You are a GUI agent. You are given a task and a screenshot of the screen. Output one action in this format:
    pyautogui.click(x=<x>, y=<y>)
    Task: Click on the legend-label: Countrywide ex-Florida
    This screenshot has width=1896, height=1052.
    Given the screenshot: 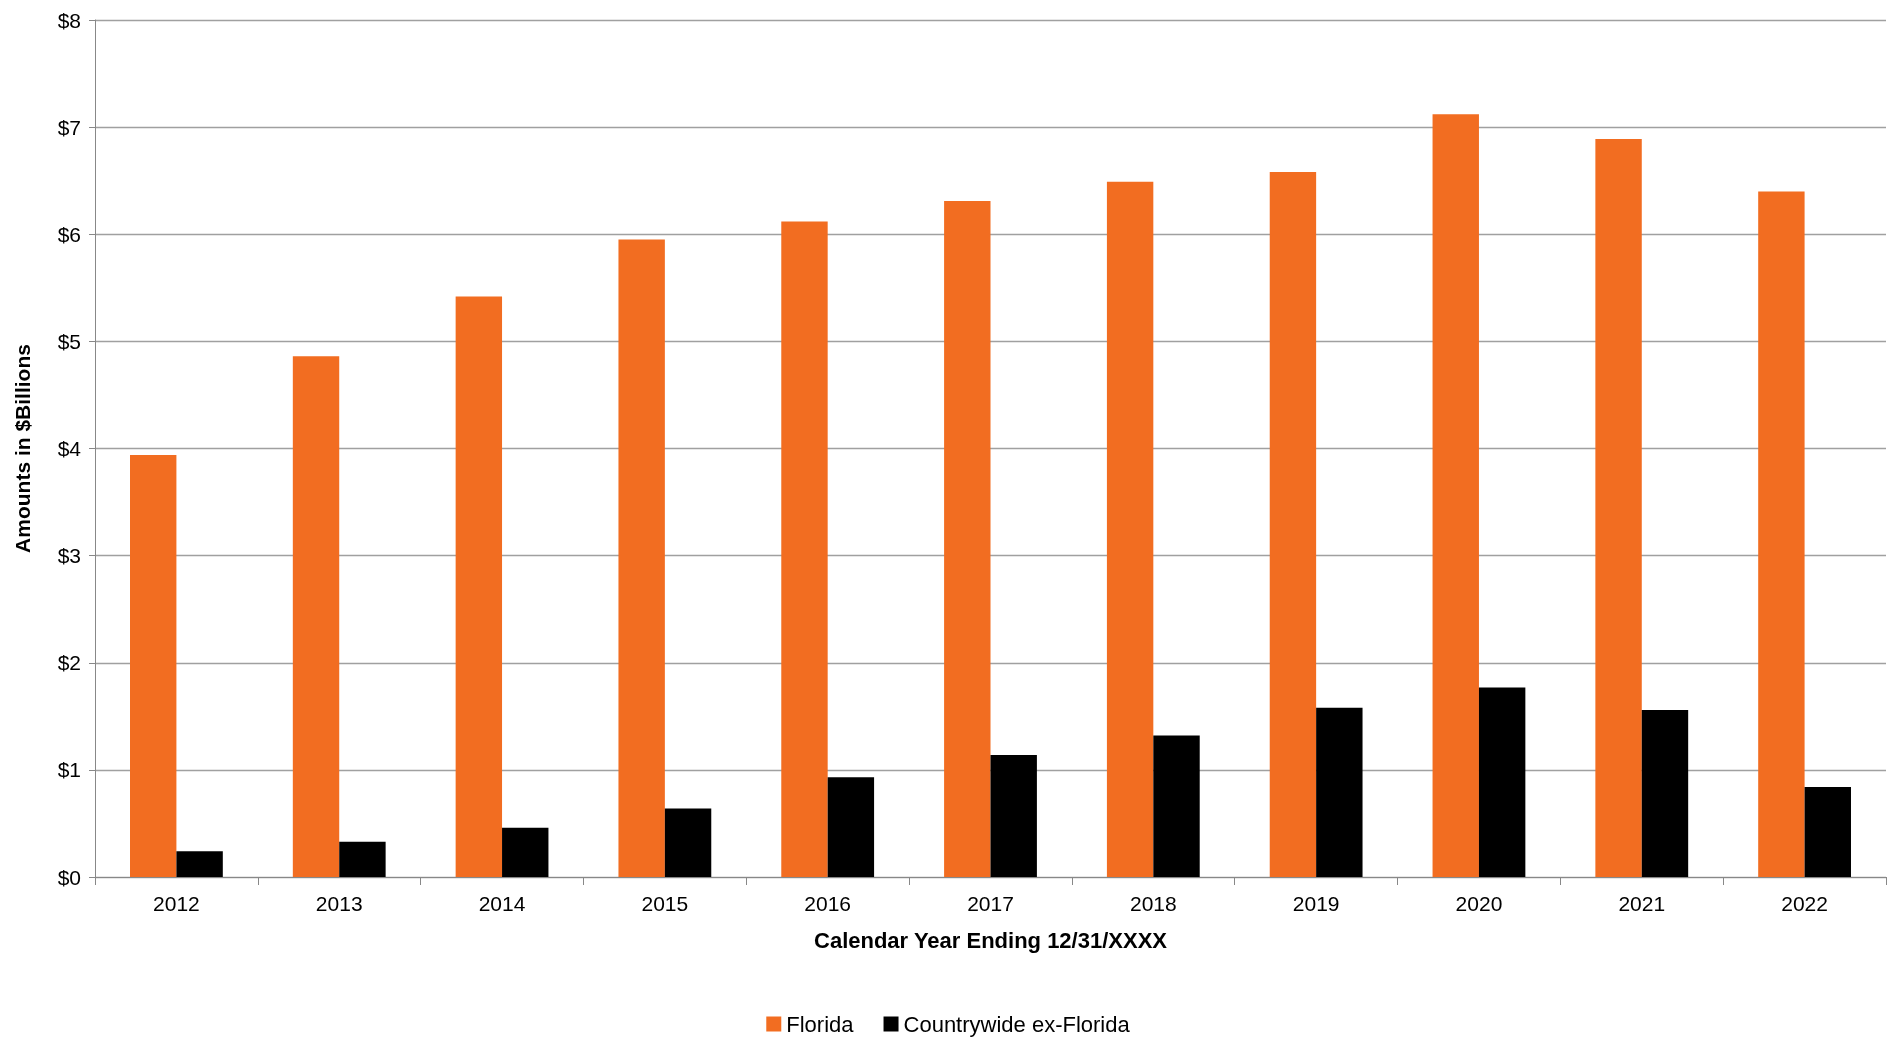 What is the action you would take?
    pyautogui.click(x=1017, y=1024)
    